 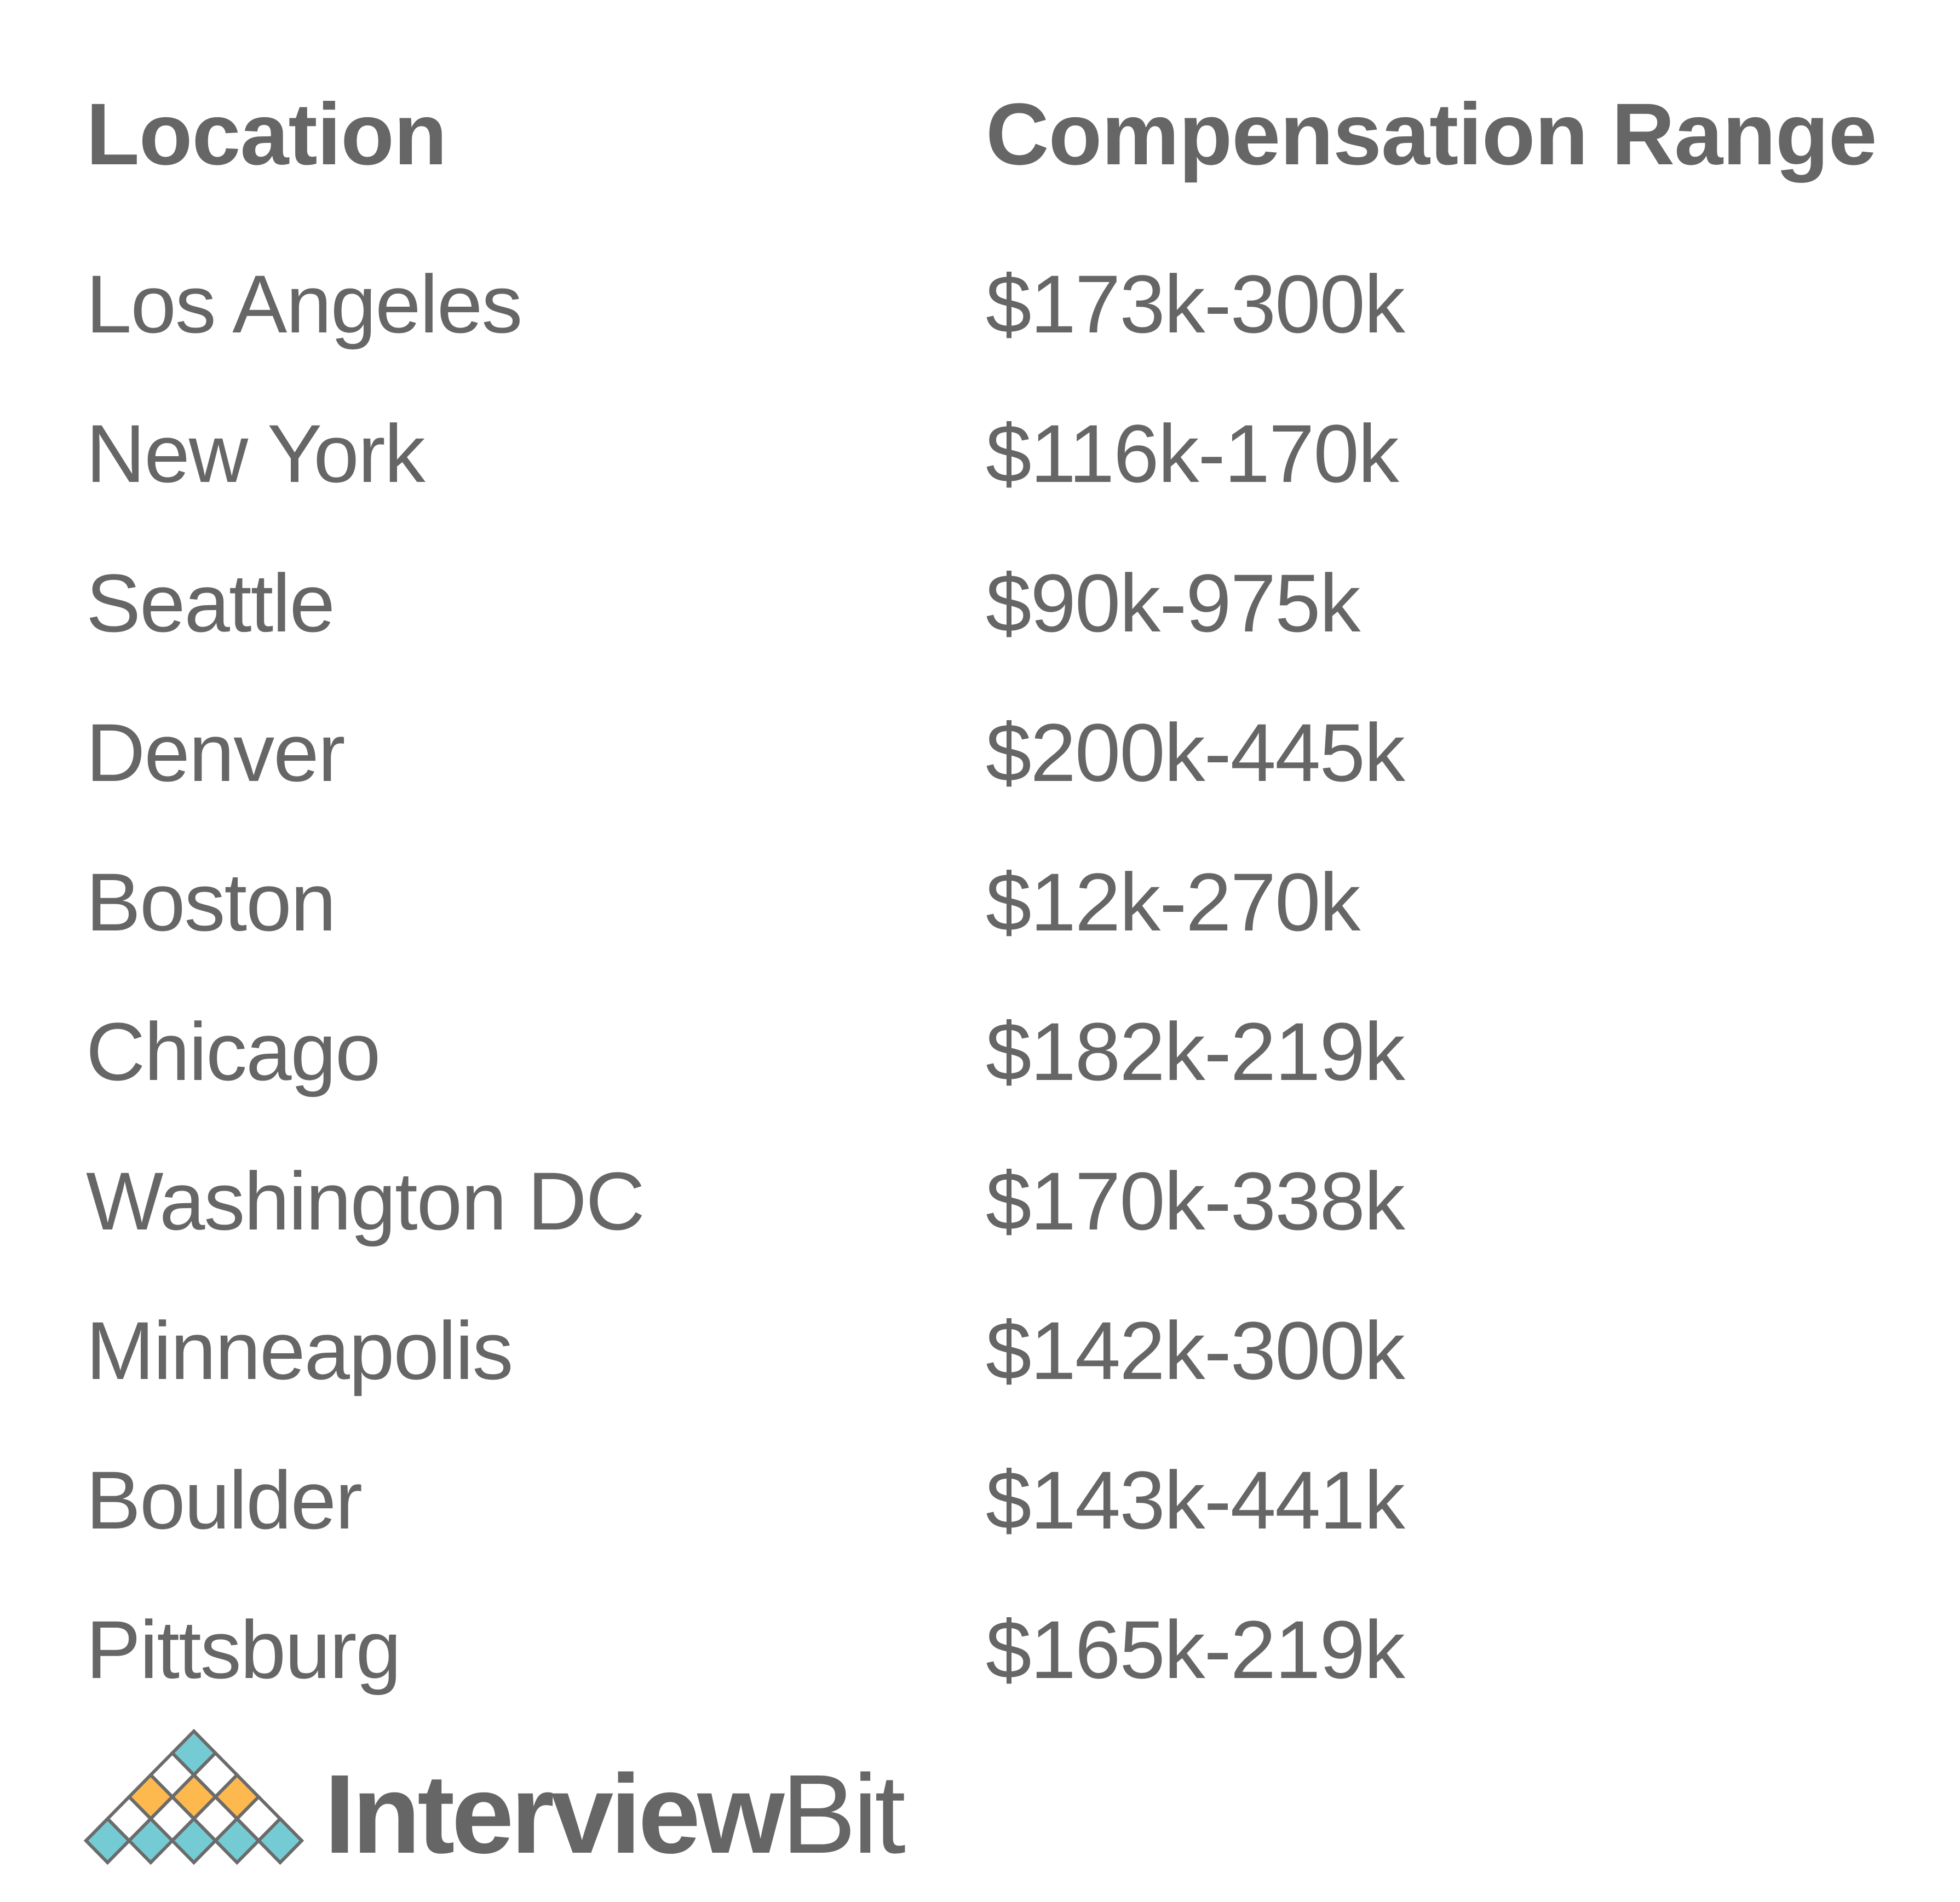 I want to click on compensation-range-cell: $90k-975k, so click(x=1173, y=603).